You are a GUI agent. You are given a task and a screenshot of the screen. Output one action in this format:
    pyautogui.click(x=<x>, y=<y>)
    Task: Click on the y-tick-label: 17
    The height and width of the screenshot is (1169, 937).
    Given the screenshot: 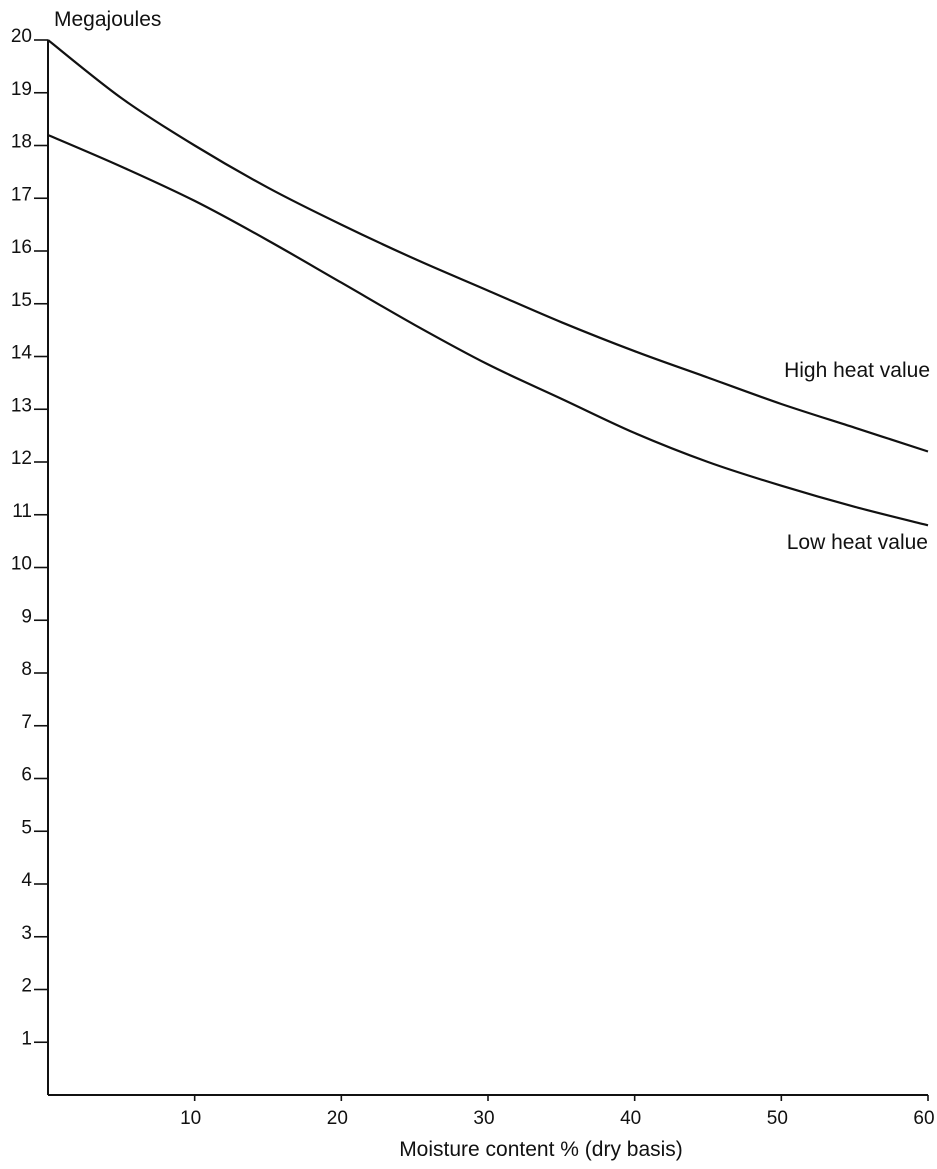 What is the action you would take?
    pyautogui.click(x=21, y=194)
    